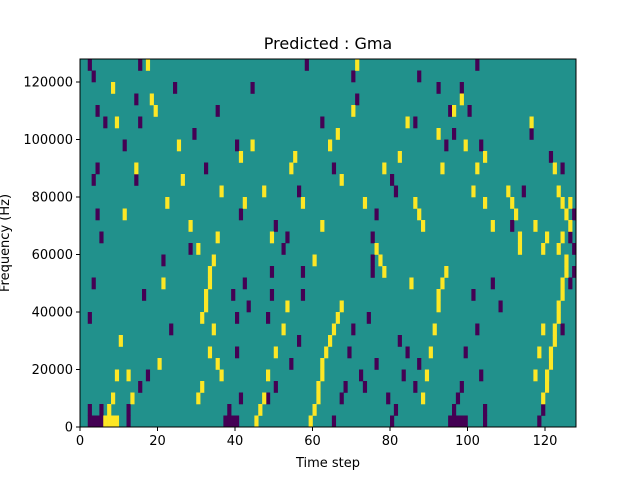  What do you see at coordinates (390, 441) in the screenshot?
I see `x-tick-label: 80` at bounding box center [390, 441].